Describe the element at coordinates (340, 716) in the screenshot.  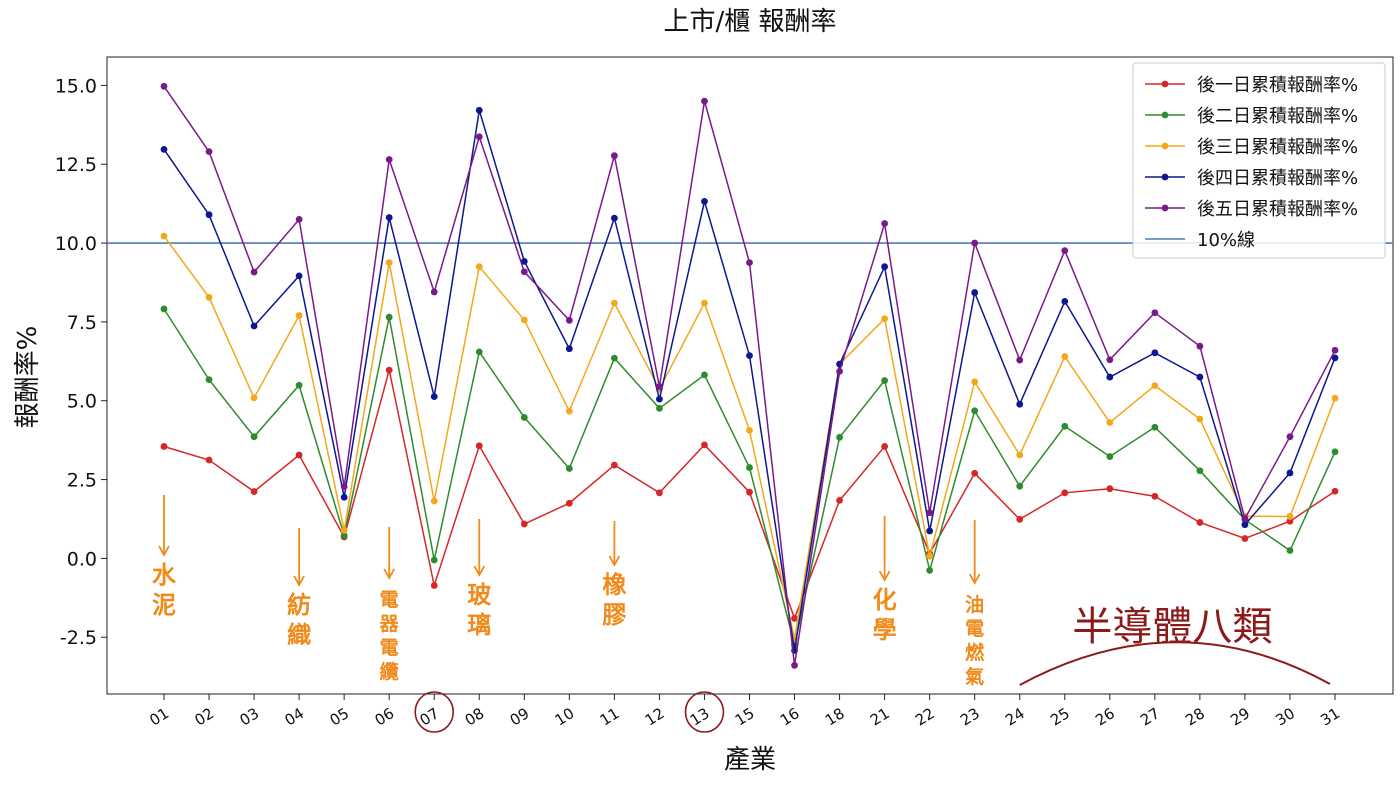
I see `x-tick-label: 05` at that location.